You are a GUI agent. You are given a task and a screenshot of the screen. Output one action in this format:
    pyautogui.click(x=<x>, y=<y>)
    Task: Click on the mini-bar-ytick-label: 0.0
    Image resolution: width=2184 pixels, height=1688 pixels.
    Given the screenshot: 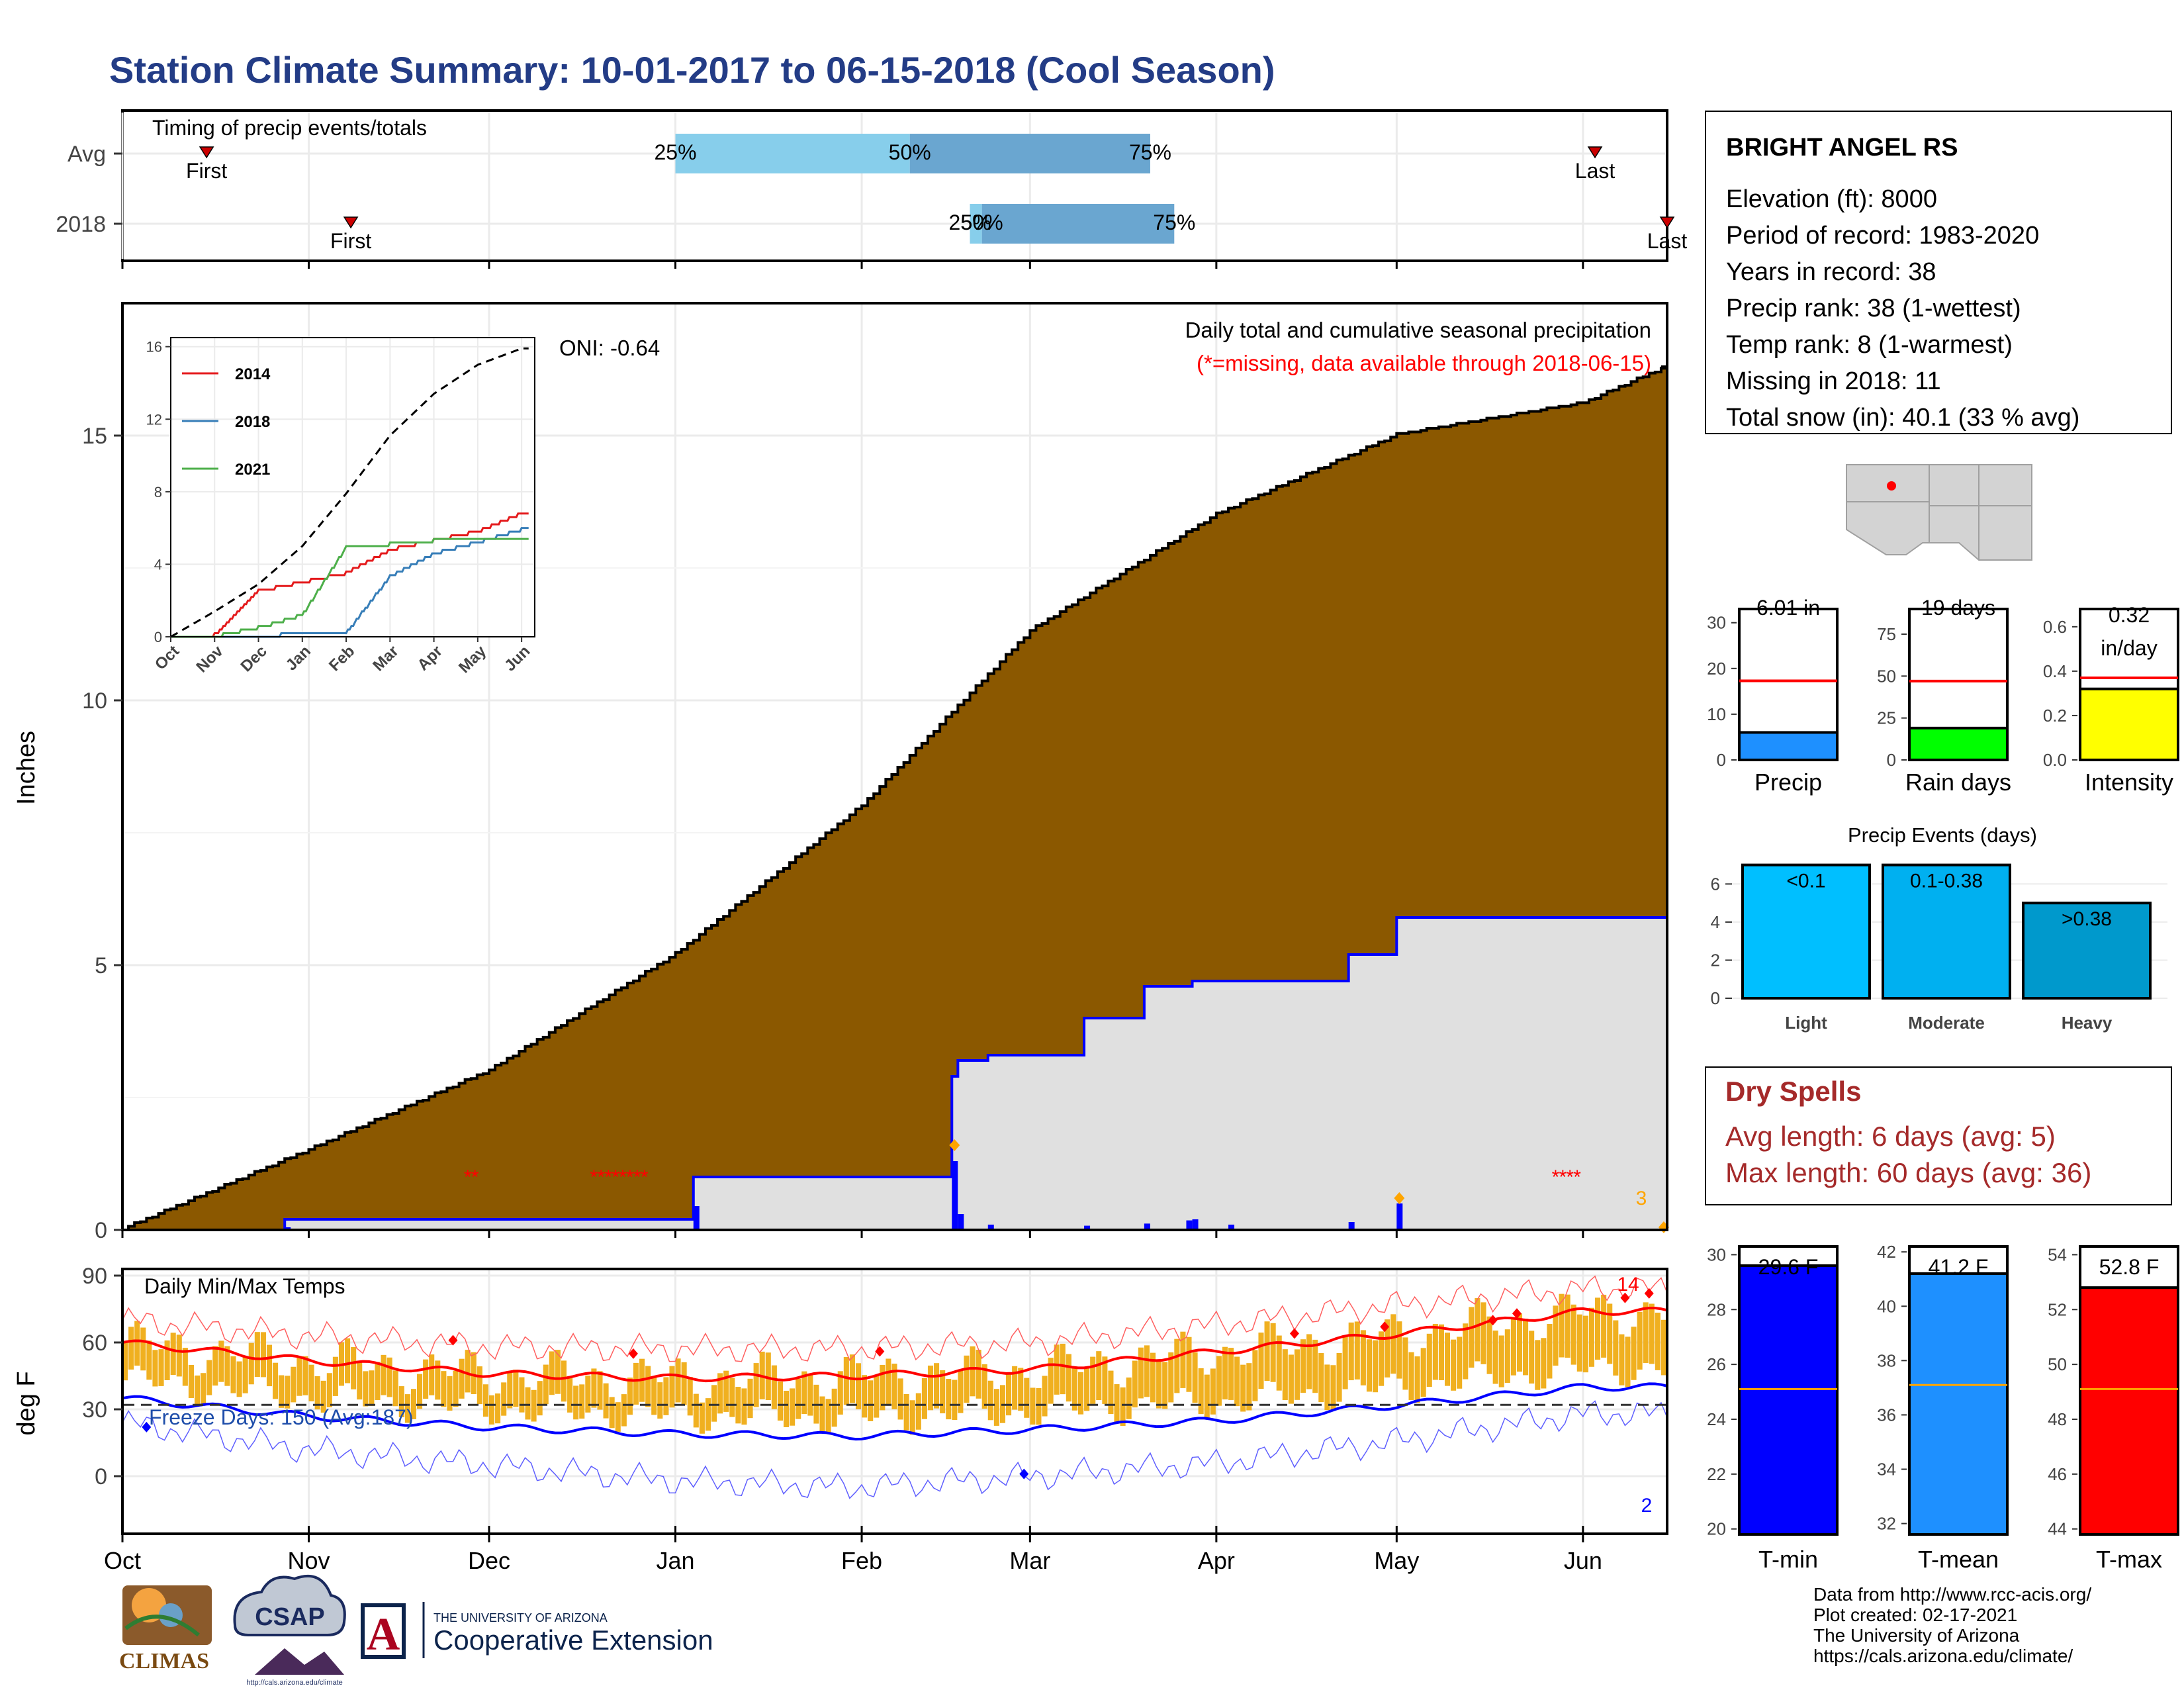 What is the action you would take?
    pyautogui.click(x=2055, y=760)
    